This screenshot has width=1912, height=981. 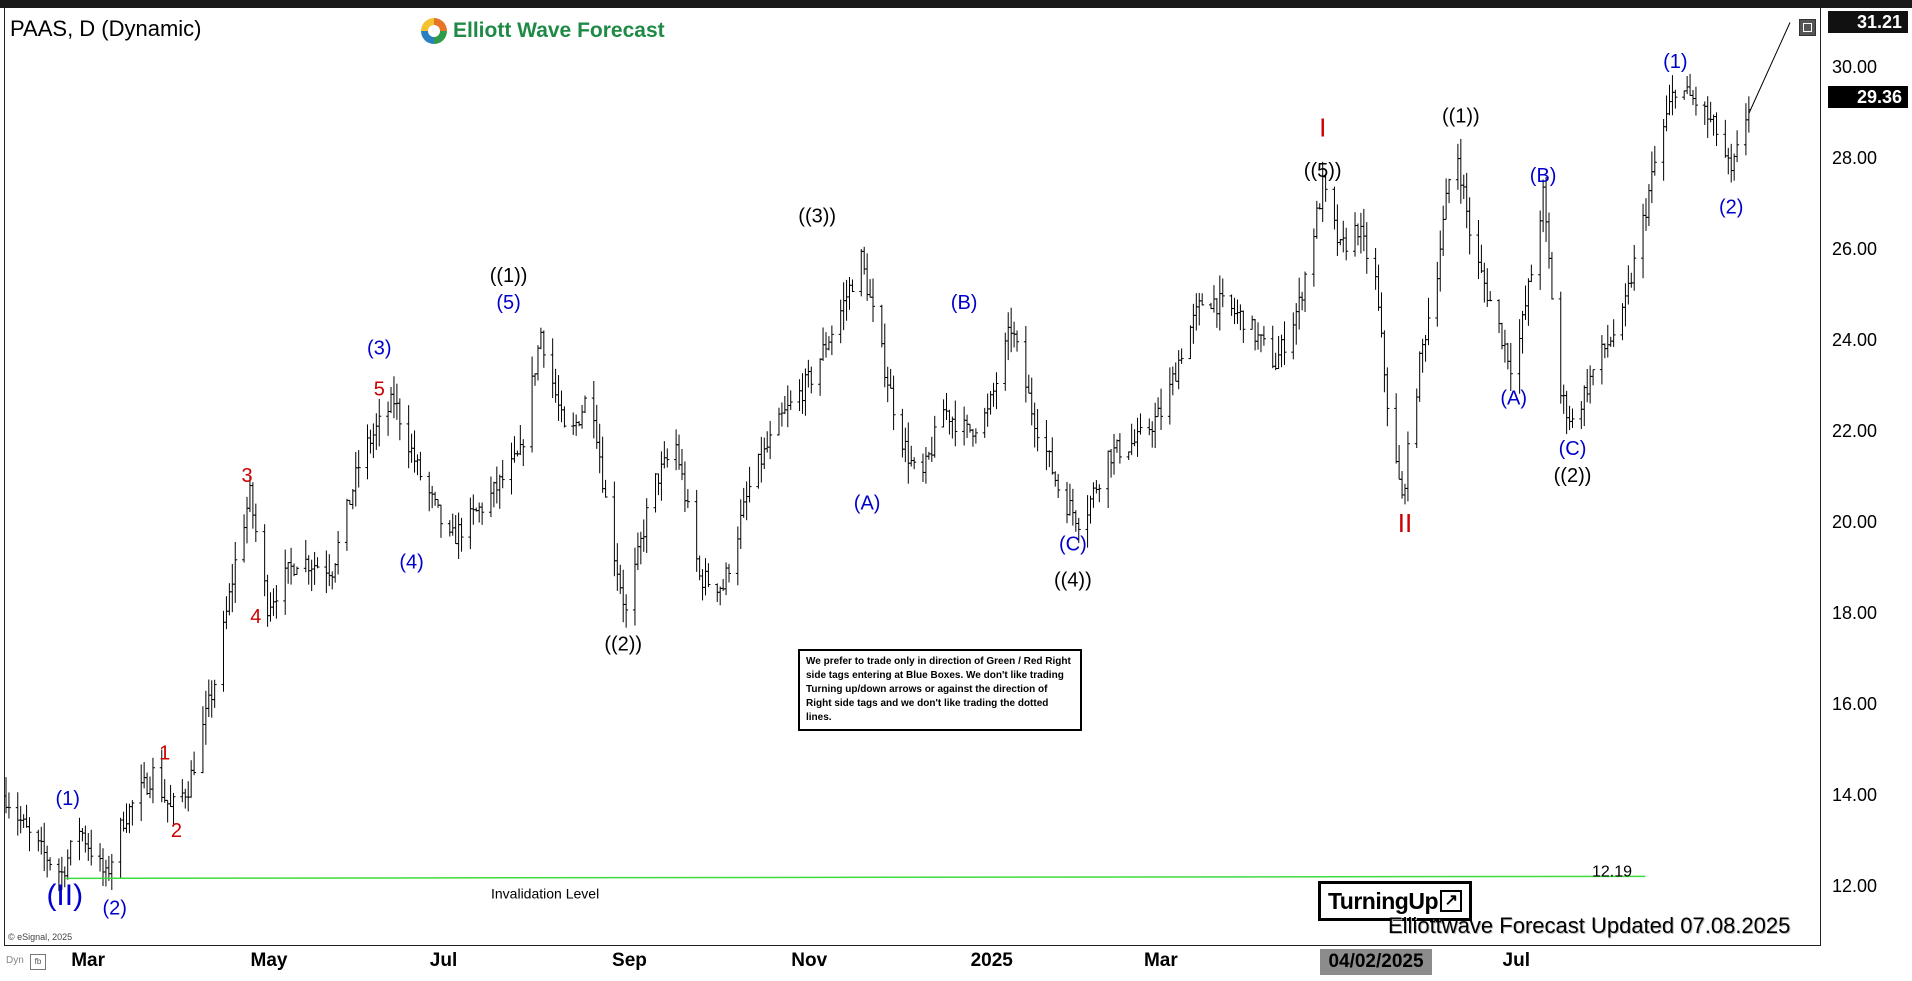 I want to click on wave-label: (A), so click(x=1513, y=399).